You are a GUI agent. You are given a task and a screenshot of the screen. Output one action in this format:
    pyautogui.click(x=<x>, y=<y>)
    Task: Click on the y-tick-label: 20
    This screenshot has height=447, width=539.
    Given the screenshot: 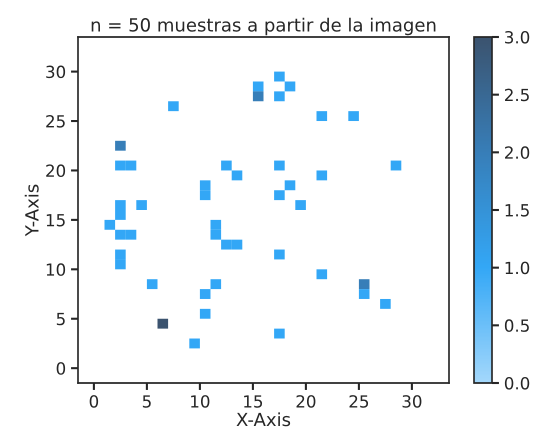 What is the action you would take?
    pyautogui.click(x=56, y=171)
    